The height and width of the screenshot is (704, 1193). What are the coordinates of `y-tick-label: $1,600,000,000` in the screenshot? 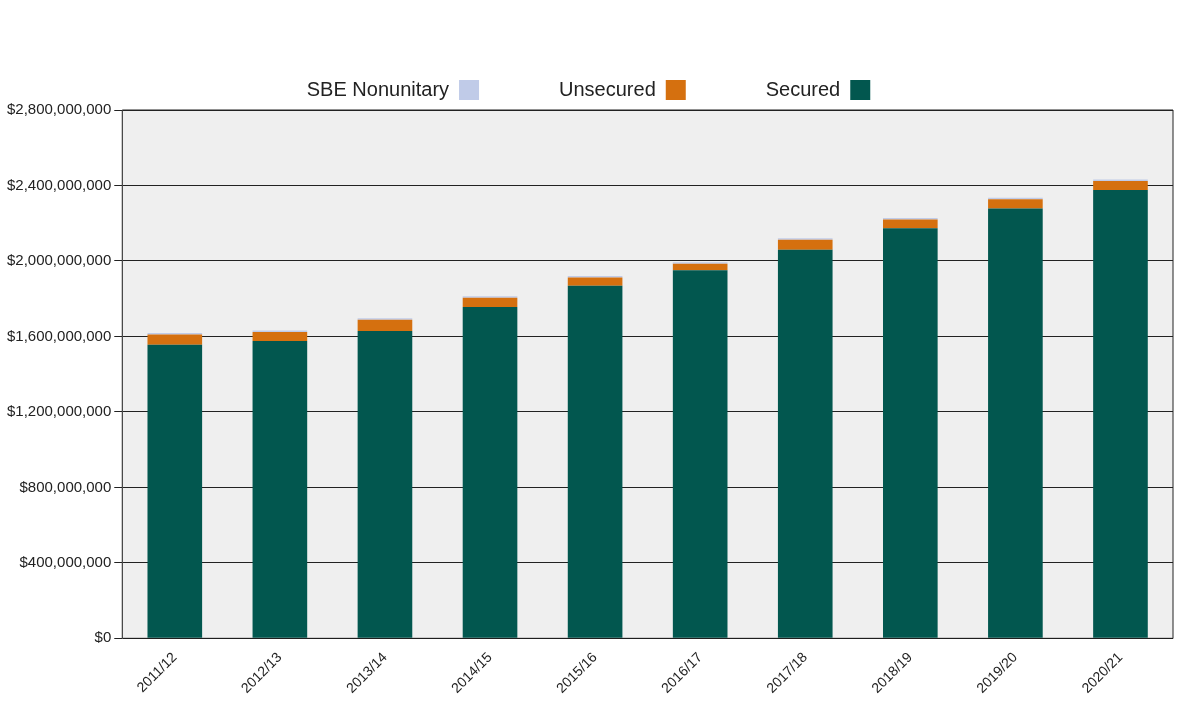 It's located at (59, 335).